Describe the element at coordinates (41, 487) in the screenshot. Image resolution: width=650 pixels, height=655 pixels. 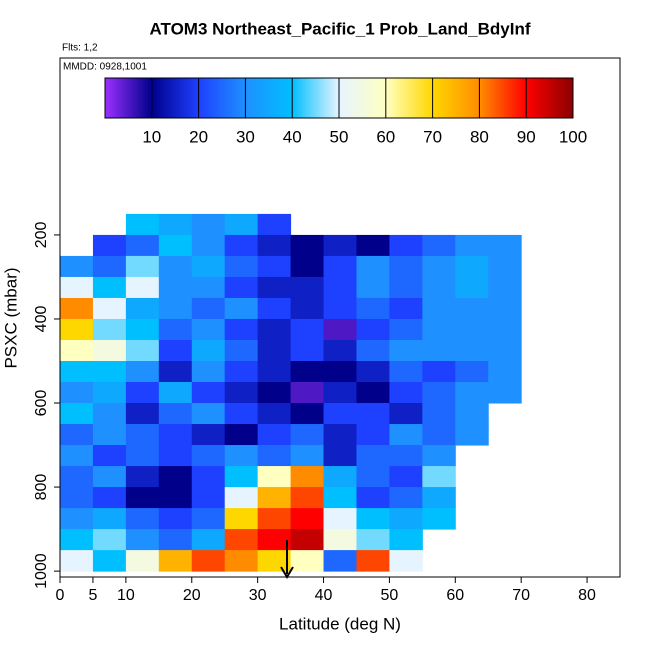
I see `y-tick-label: 800` at that location.